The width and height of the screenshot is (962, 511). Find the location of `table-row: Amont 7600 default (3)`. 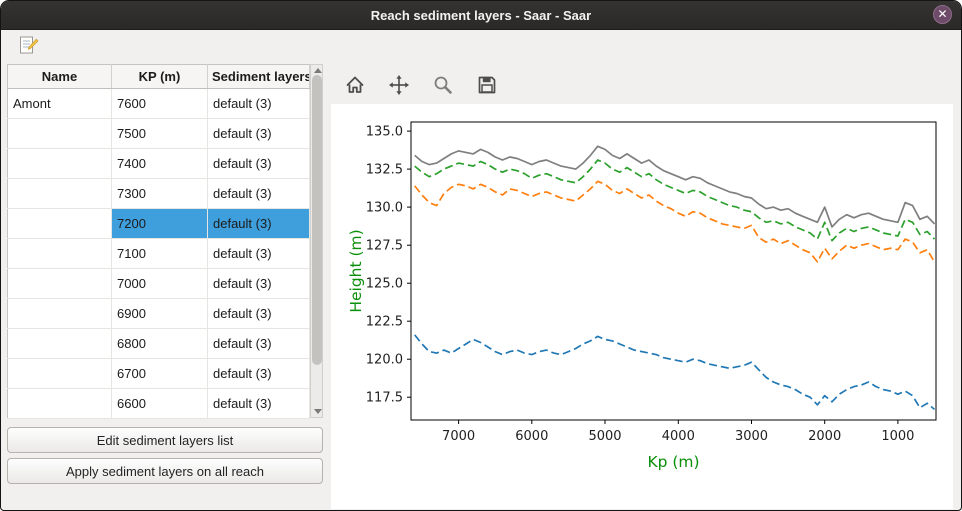

table-row: Amont 7600 default (3) is located at coordinates (158, 103).